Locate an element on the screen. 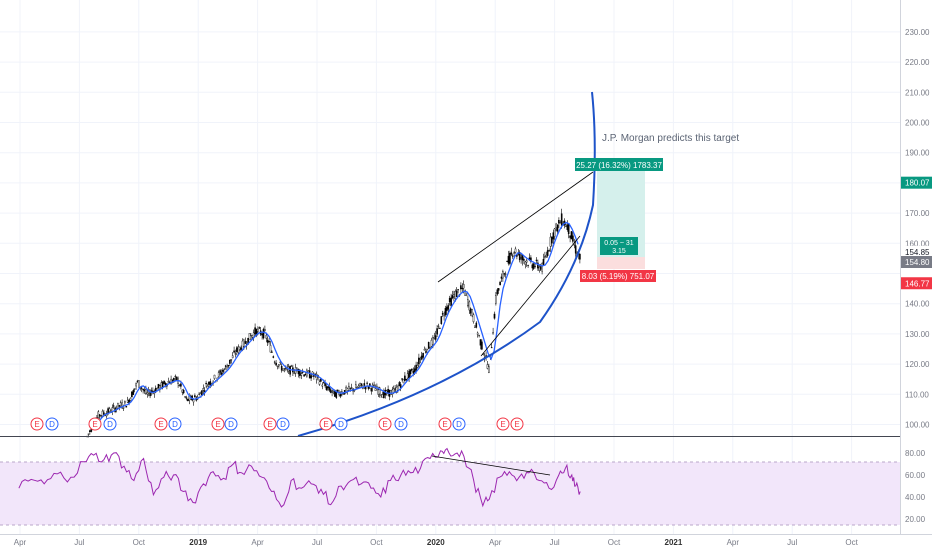  time-tick-label: Oct is located at coordinates (614, 542).